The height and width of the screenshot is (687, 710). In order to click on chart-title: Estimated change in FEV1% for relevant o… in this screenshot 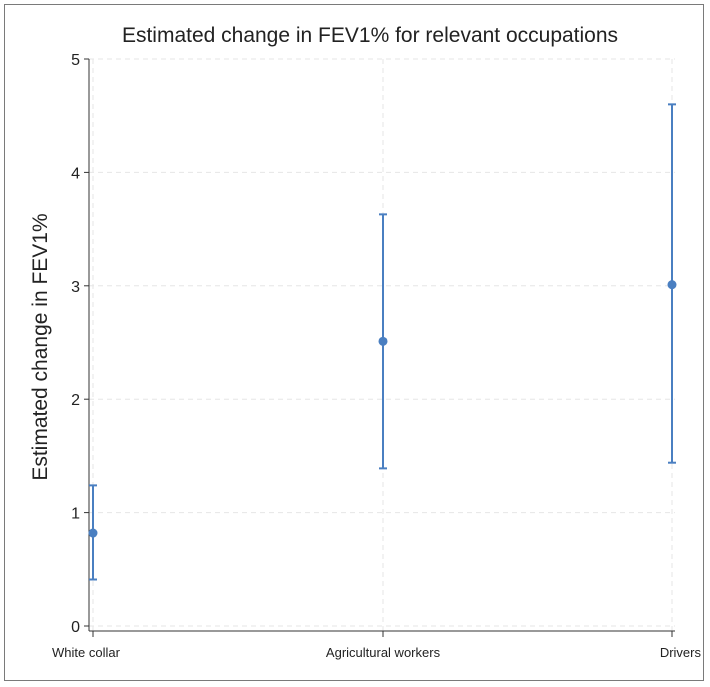, I will do `click(370, 35)`.